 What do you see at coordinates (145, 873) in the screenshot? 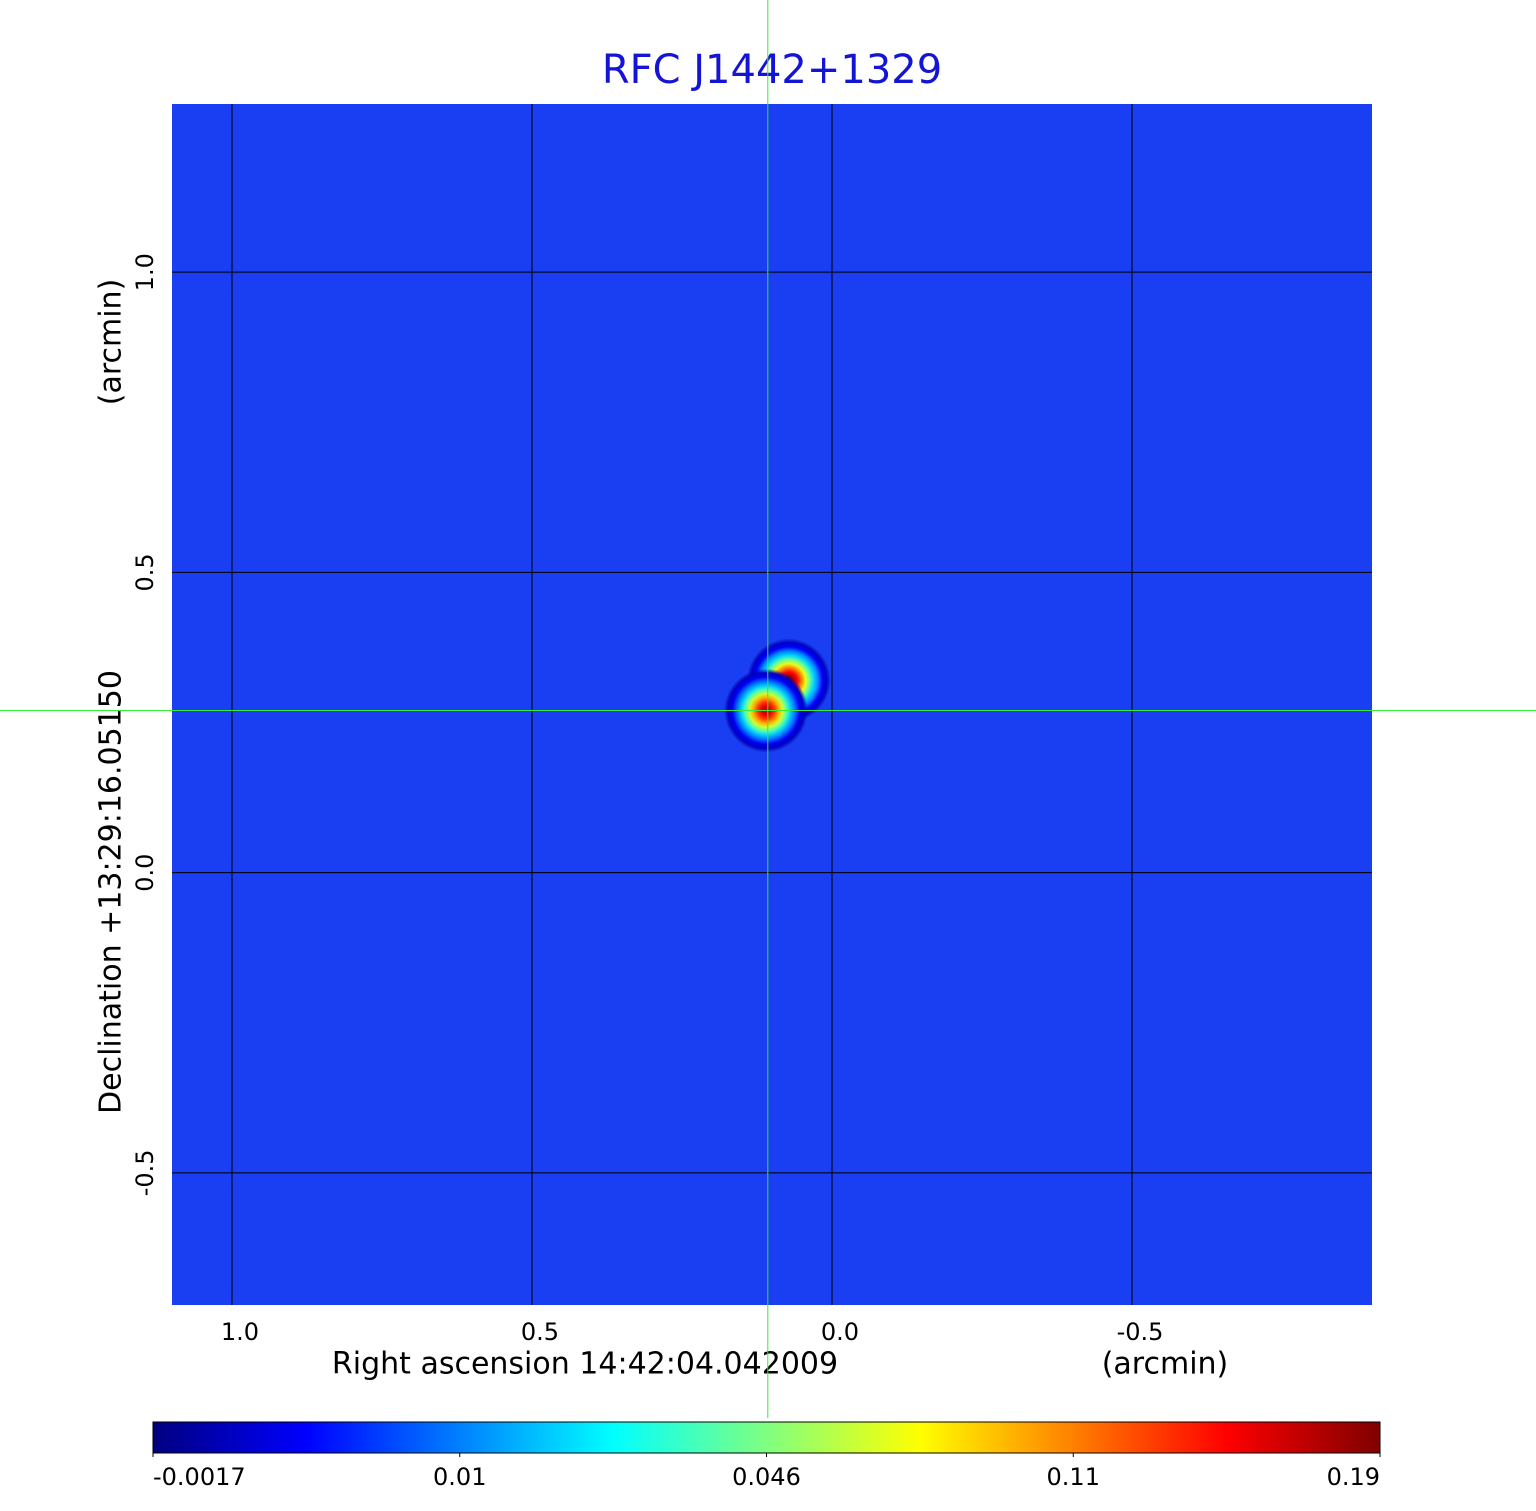
I see `y-tick-label: 0.0` at bounding box center [145, 873].